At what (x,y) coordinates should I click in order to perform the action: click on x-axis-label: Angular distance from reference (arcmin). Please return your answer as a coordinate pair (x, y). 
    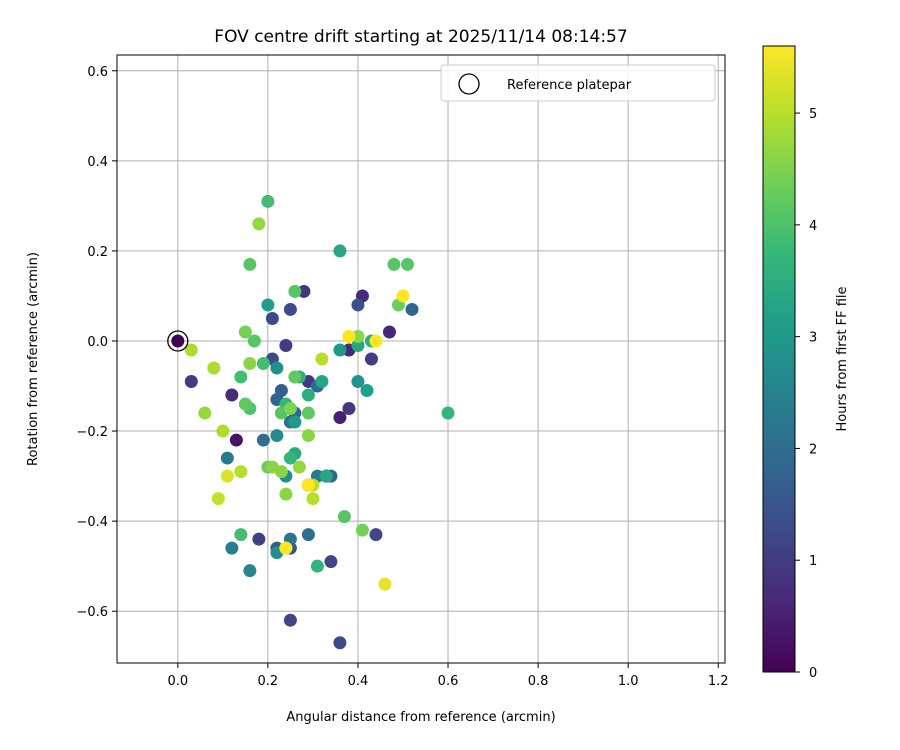
    Looking at the image, I should click on (420, 717).